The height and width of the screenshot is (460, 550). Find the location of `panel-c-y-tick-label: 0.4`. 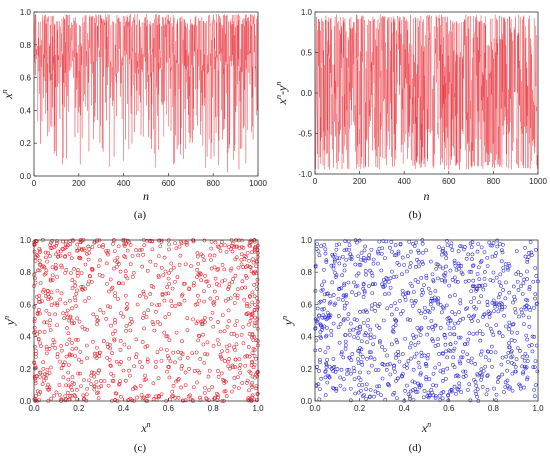

panel-c-y-tick-label: 0.4 is located at coordinates (26, 337).